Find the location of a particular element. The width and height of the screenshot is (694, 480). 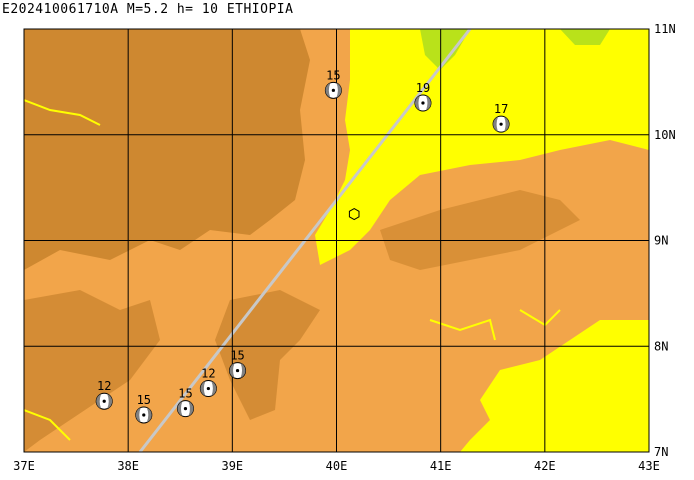

y-tick-label: 7N is located at coordinates (661, 452).